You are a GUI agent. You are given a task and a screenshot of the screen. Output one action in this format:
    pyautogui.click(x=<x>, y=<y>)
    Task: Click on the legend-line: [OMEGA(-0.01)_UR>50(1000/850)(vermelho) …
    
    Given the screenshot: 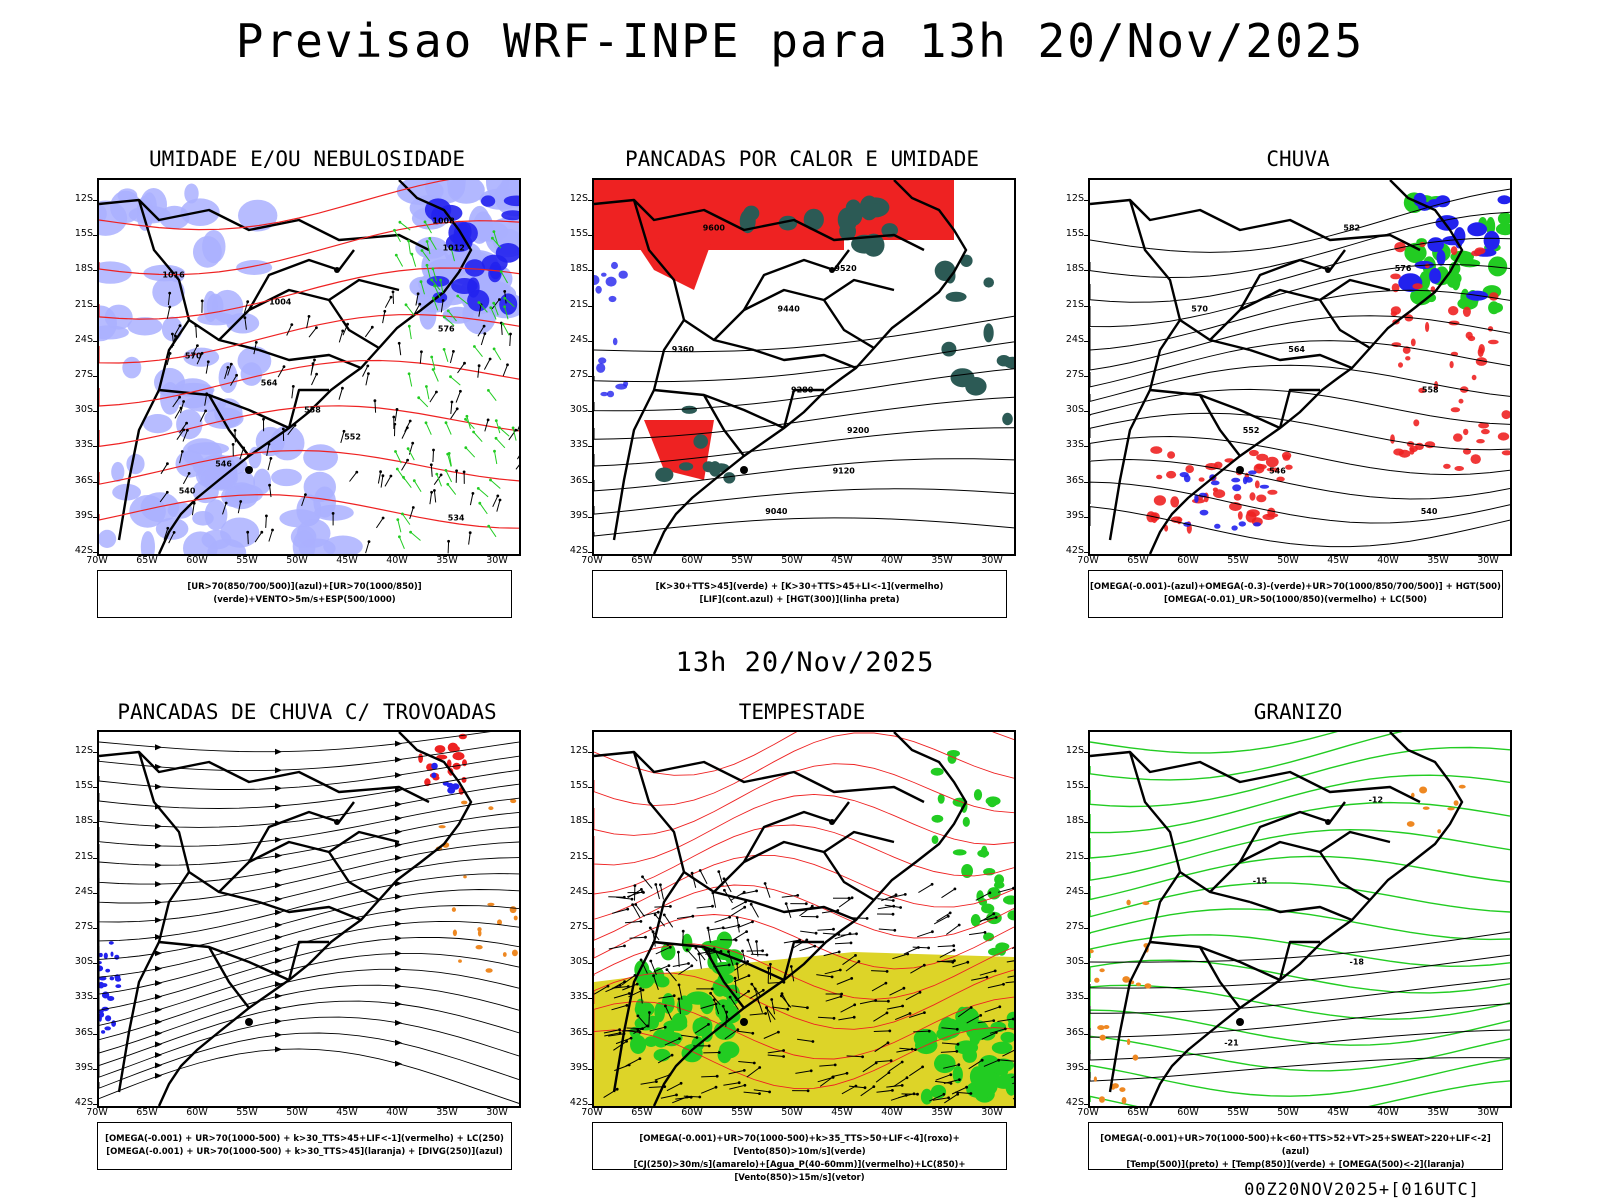 What is the action you would take?
    pyautogui.click(x=1295, y=600)
    